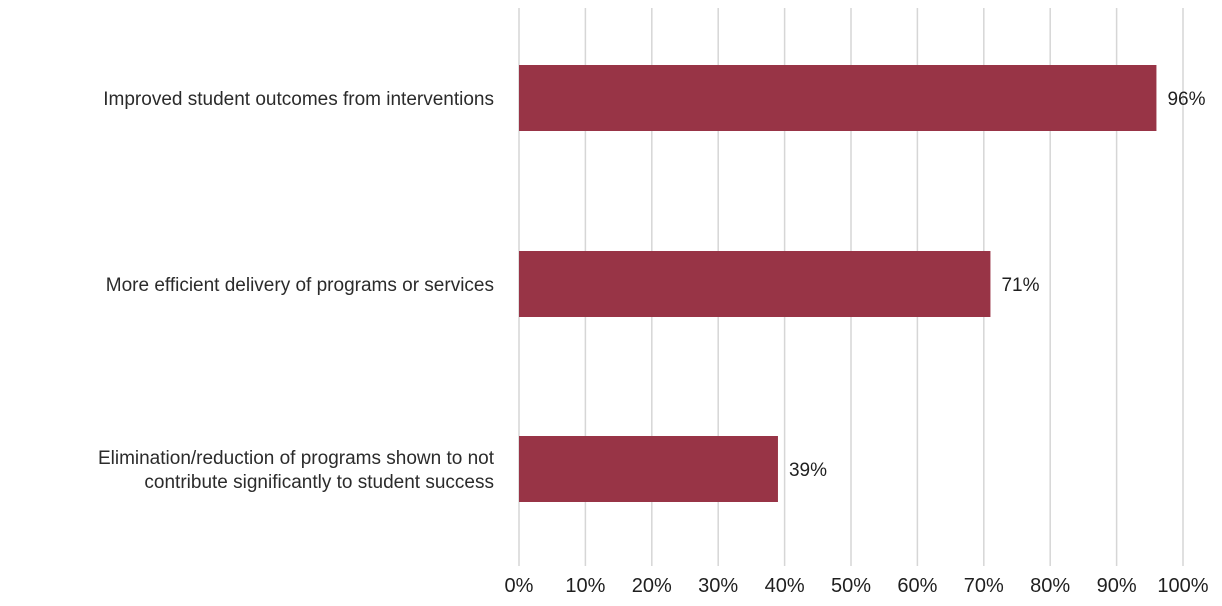  What do you see at coordinates (652, 586) in the screenshot?
I see `x-tick-label: 20%` at bounding box center [652, 586].